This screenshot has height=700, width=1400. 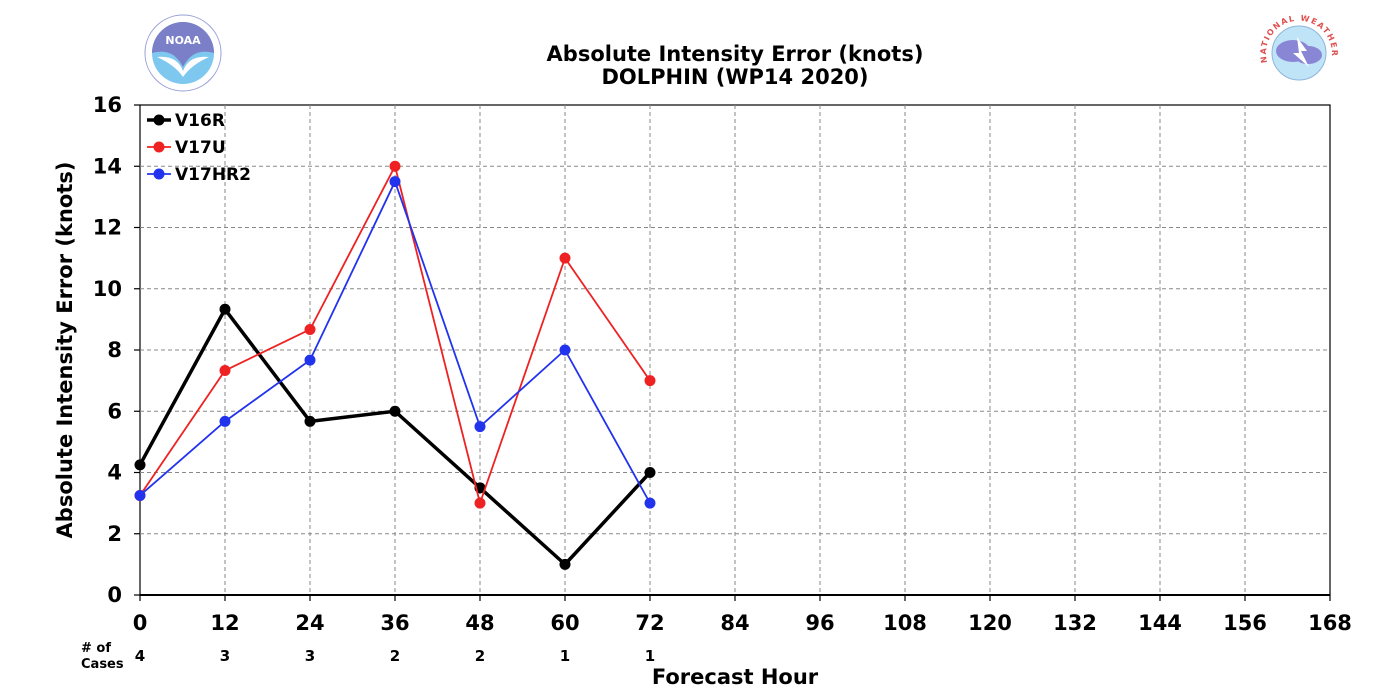 What do you see at coordinates (734, 77) in the screenshot?
I see `chart-subtitle: DOLPHIN (WP14 2020)` at bounding box center [734, 77].